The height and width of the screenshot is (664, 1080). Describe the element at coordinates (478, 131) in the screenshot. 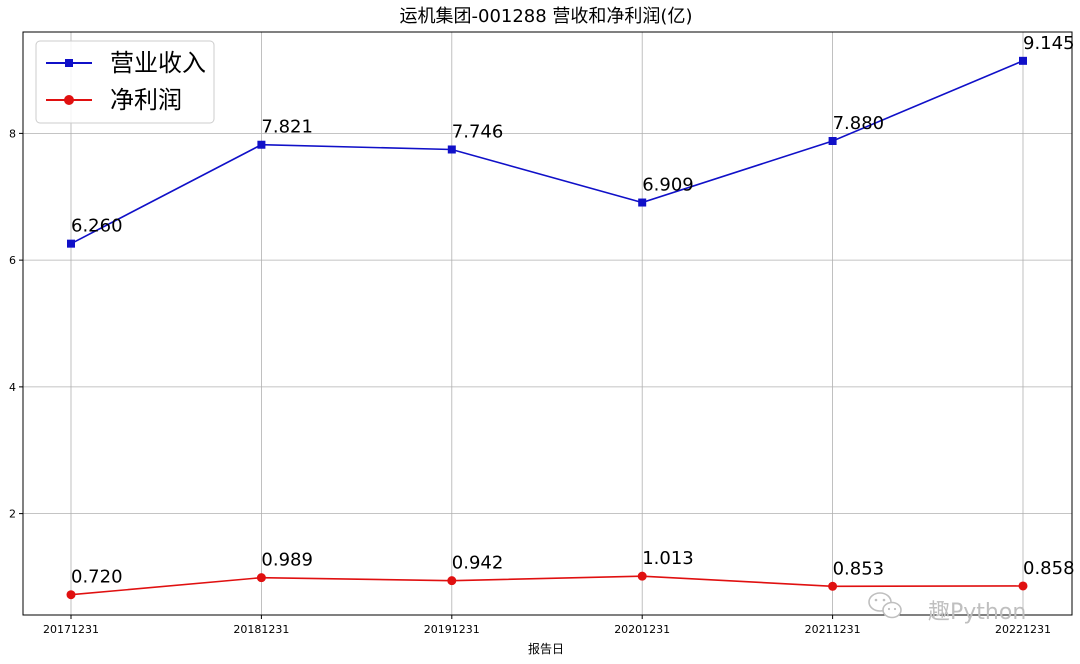

I see `data-label: 7.746` at that location.